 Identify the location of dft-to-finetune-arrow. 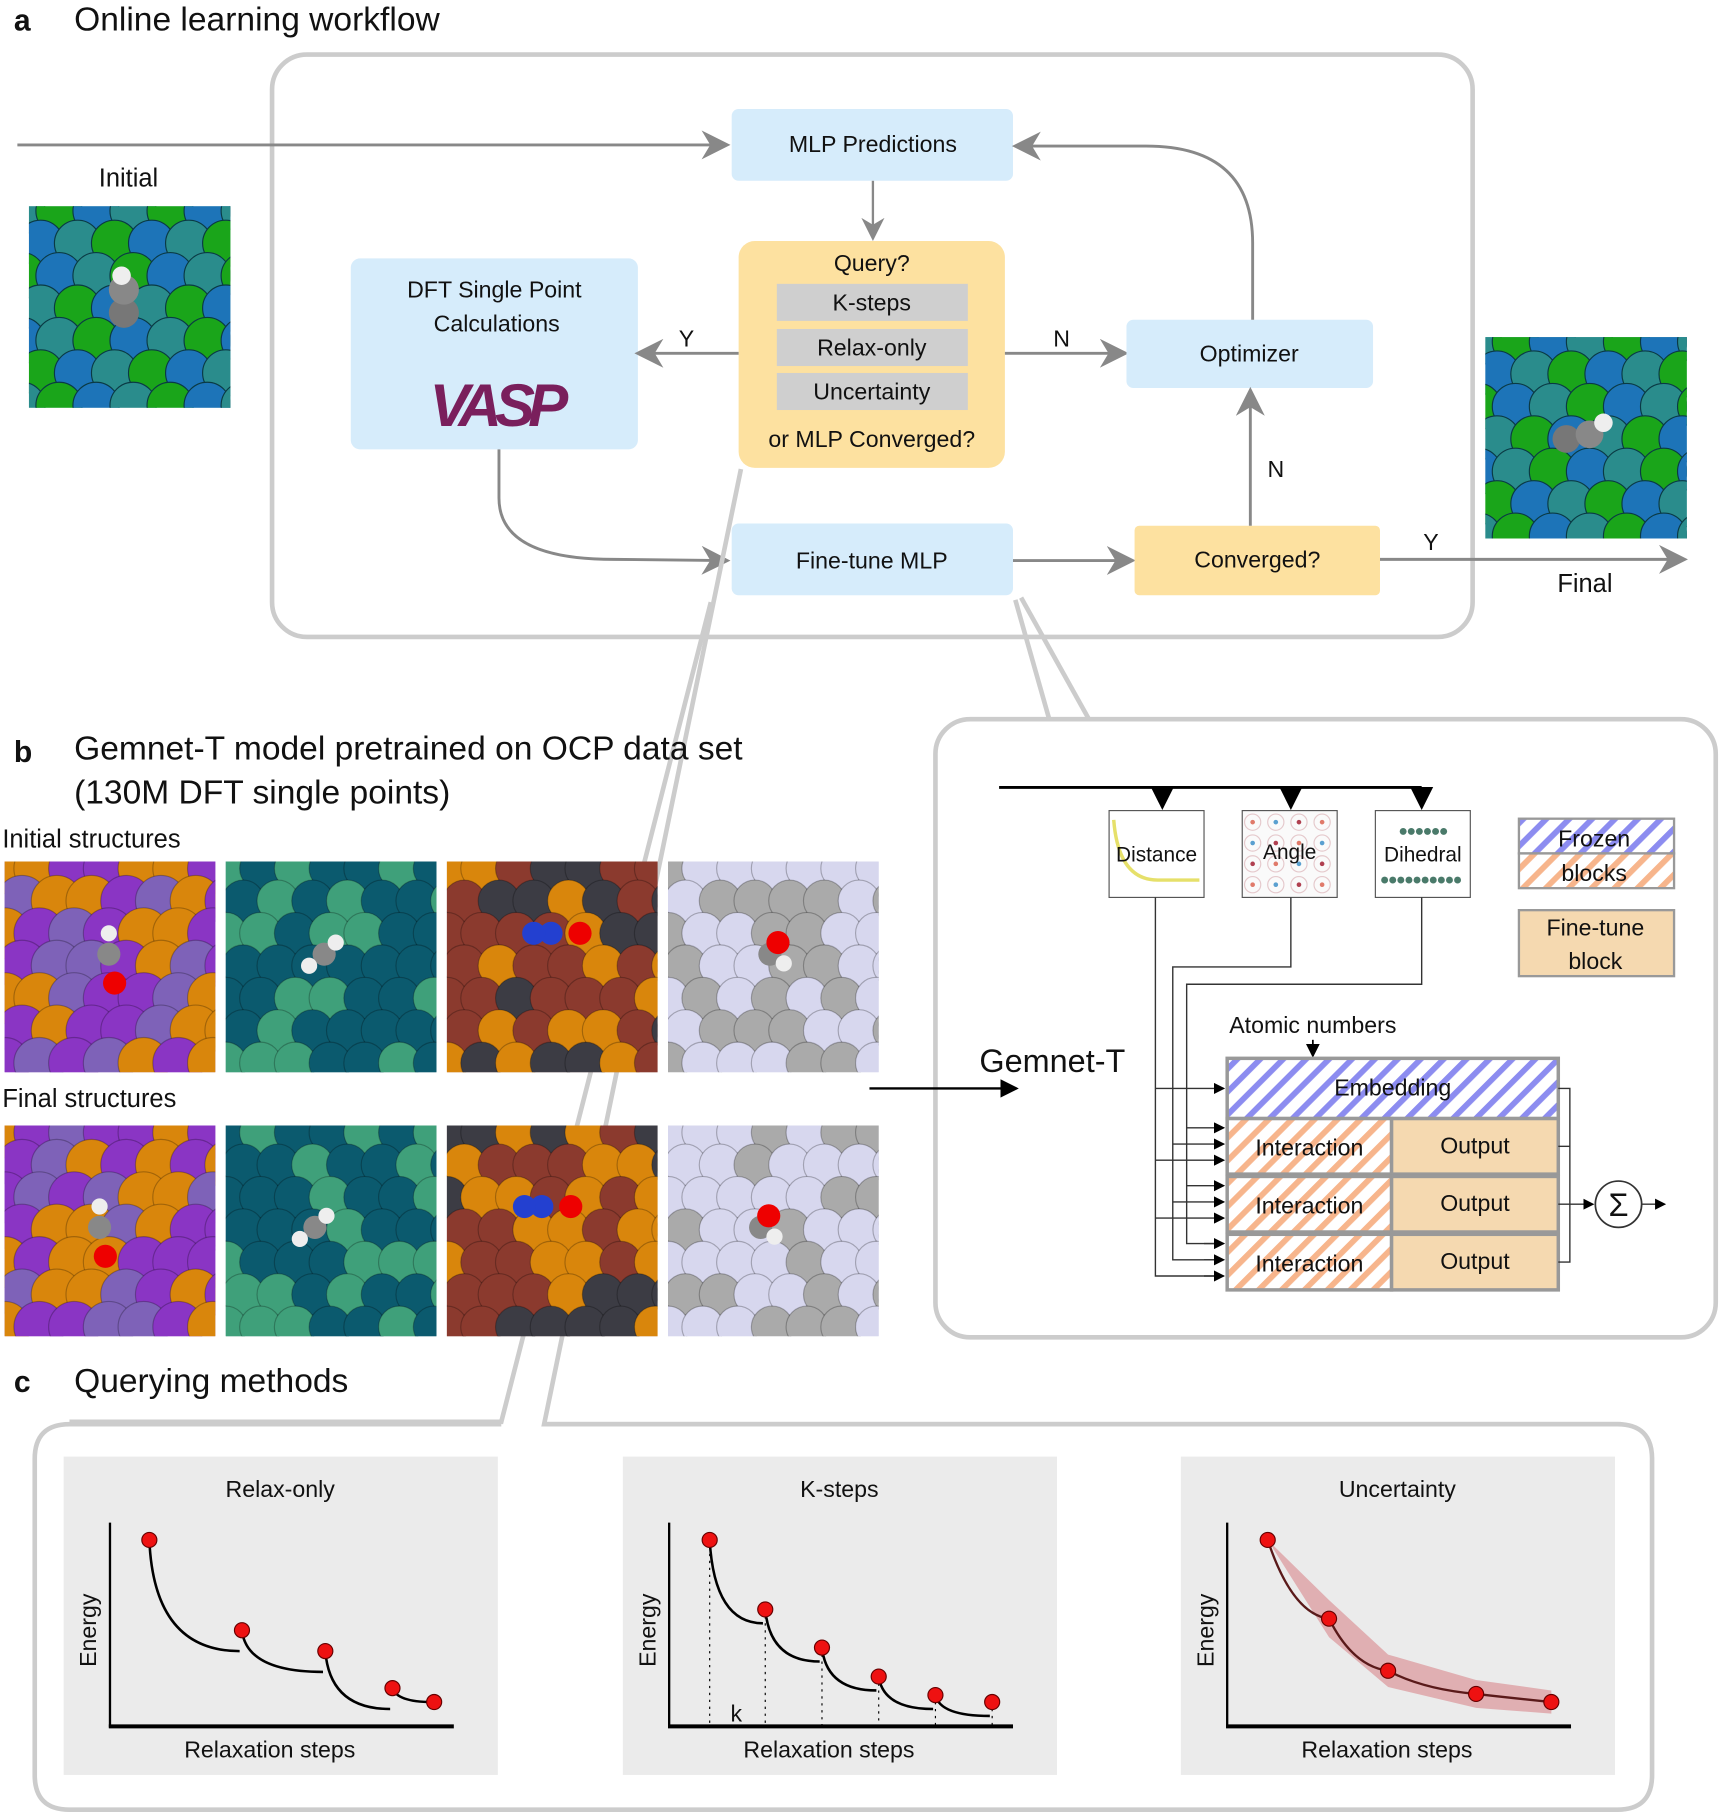
(614, 512).